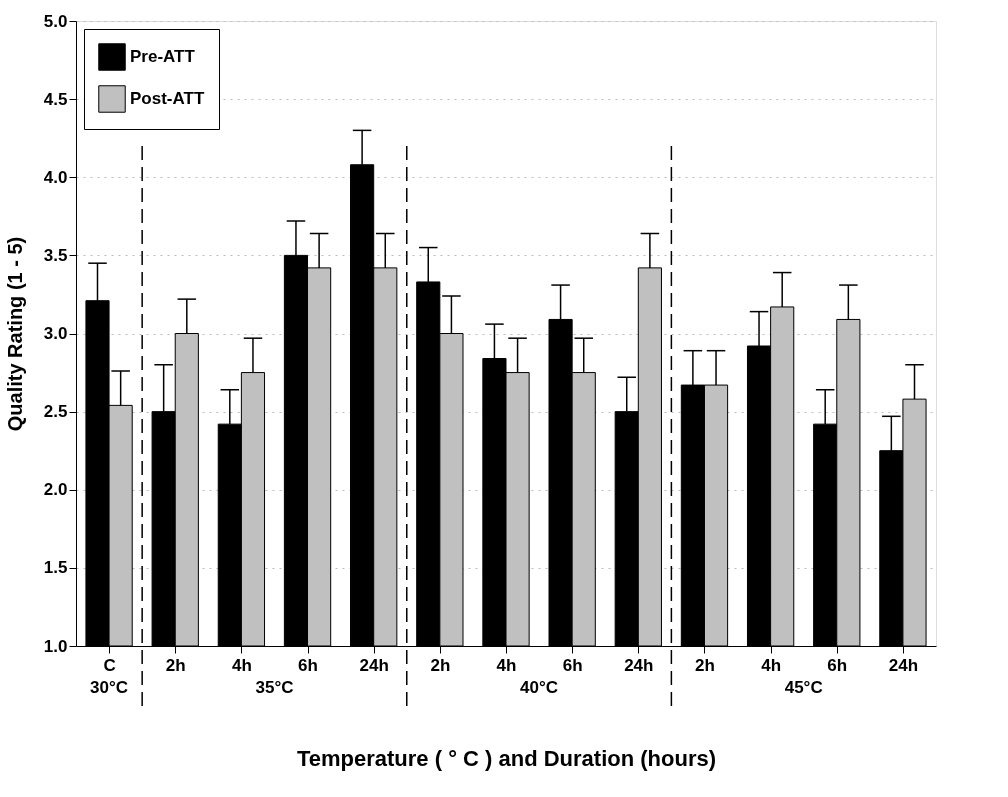  What do you see at coordinates (274, 687) in the screenshot?
I see `text: 35°C` at bounding box center [274, 687].